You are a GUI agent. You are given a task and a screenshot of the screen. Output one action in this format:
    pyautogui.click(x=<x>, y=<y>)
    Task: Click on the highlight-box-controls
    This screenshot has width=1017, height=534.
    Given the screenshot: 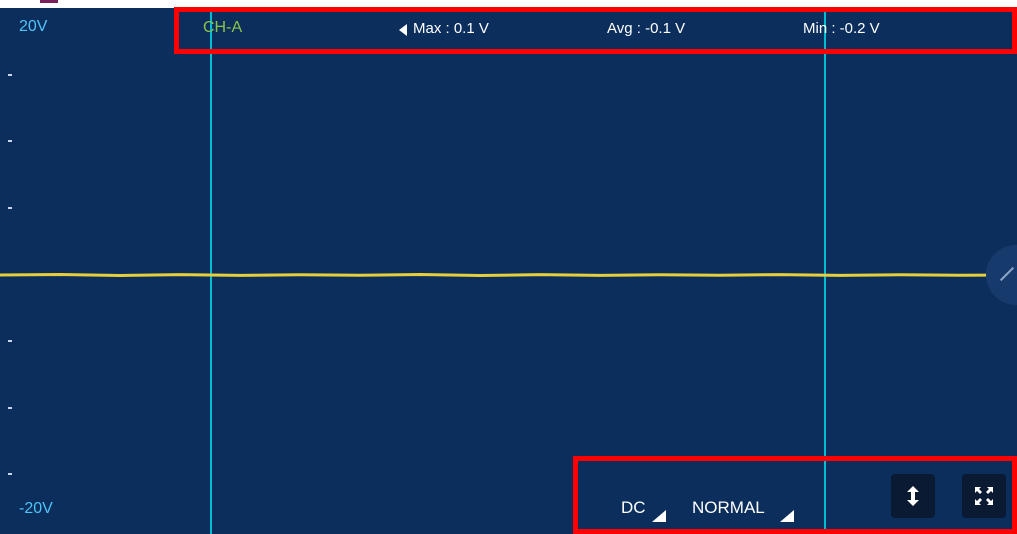 What is the action you would take?
    pyautogui.click(x=795, y=495)
    